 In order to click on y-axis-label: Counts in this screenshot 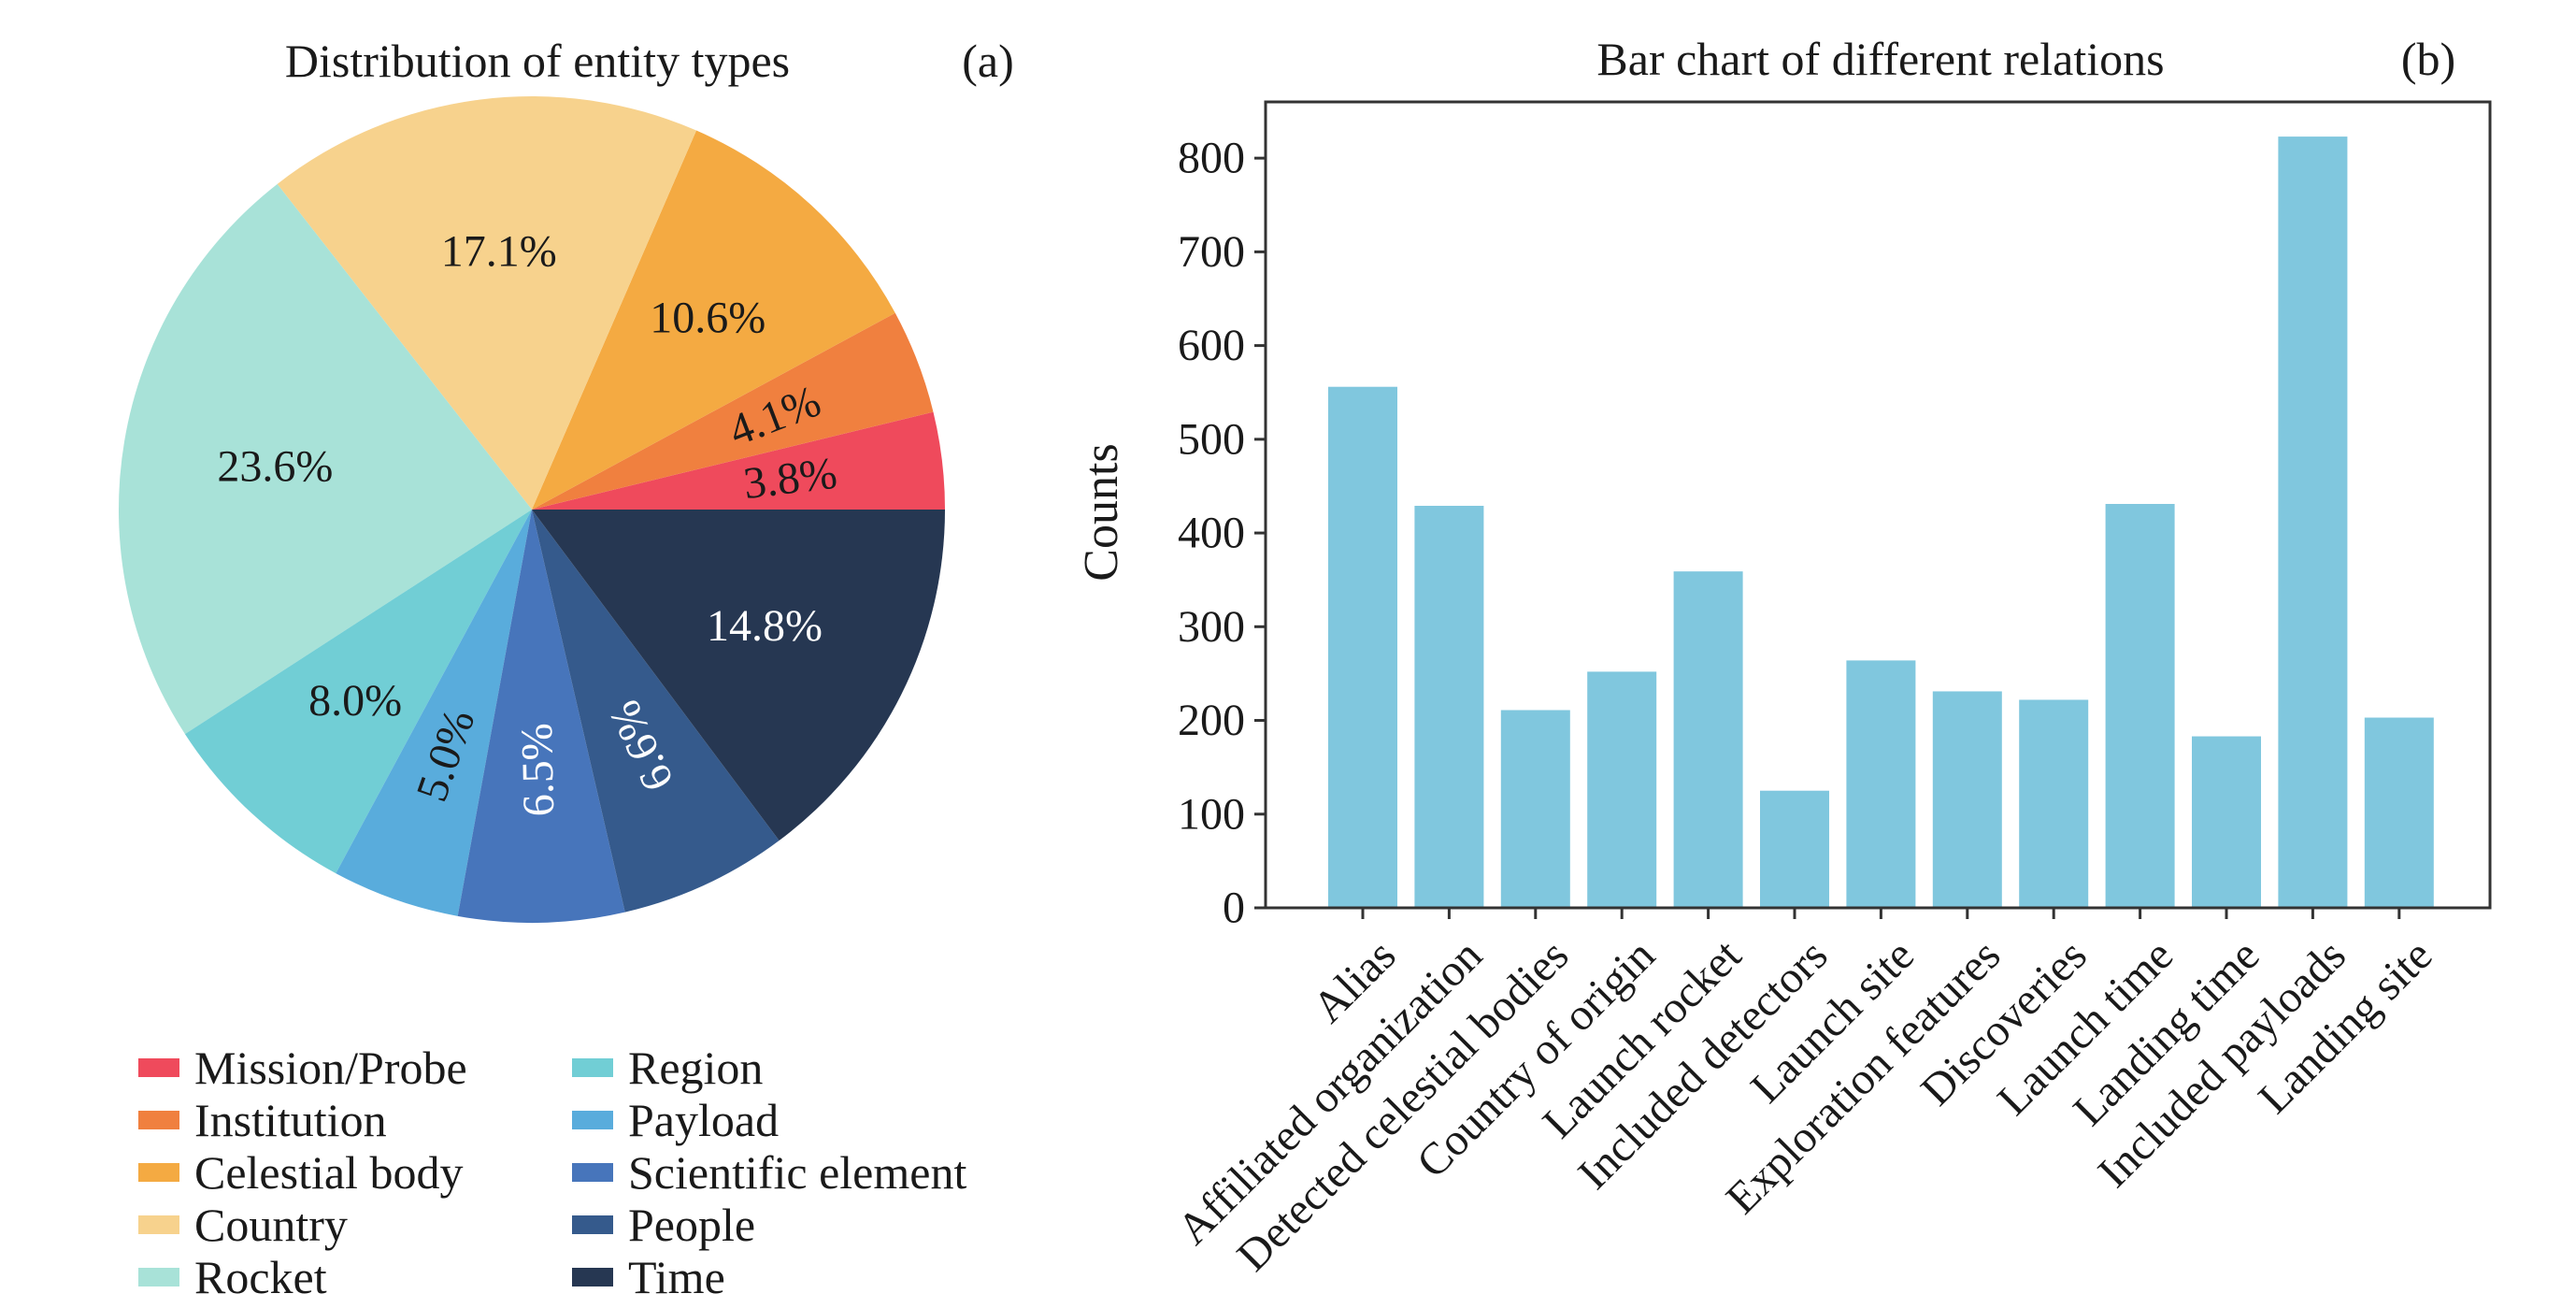, I will do `click(1101, 512)`.